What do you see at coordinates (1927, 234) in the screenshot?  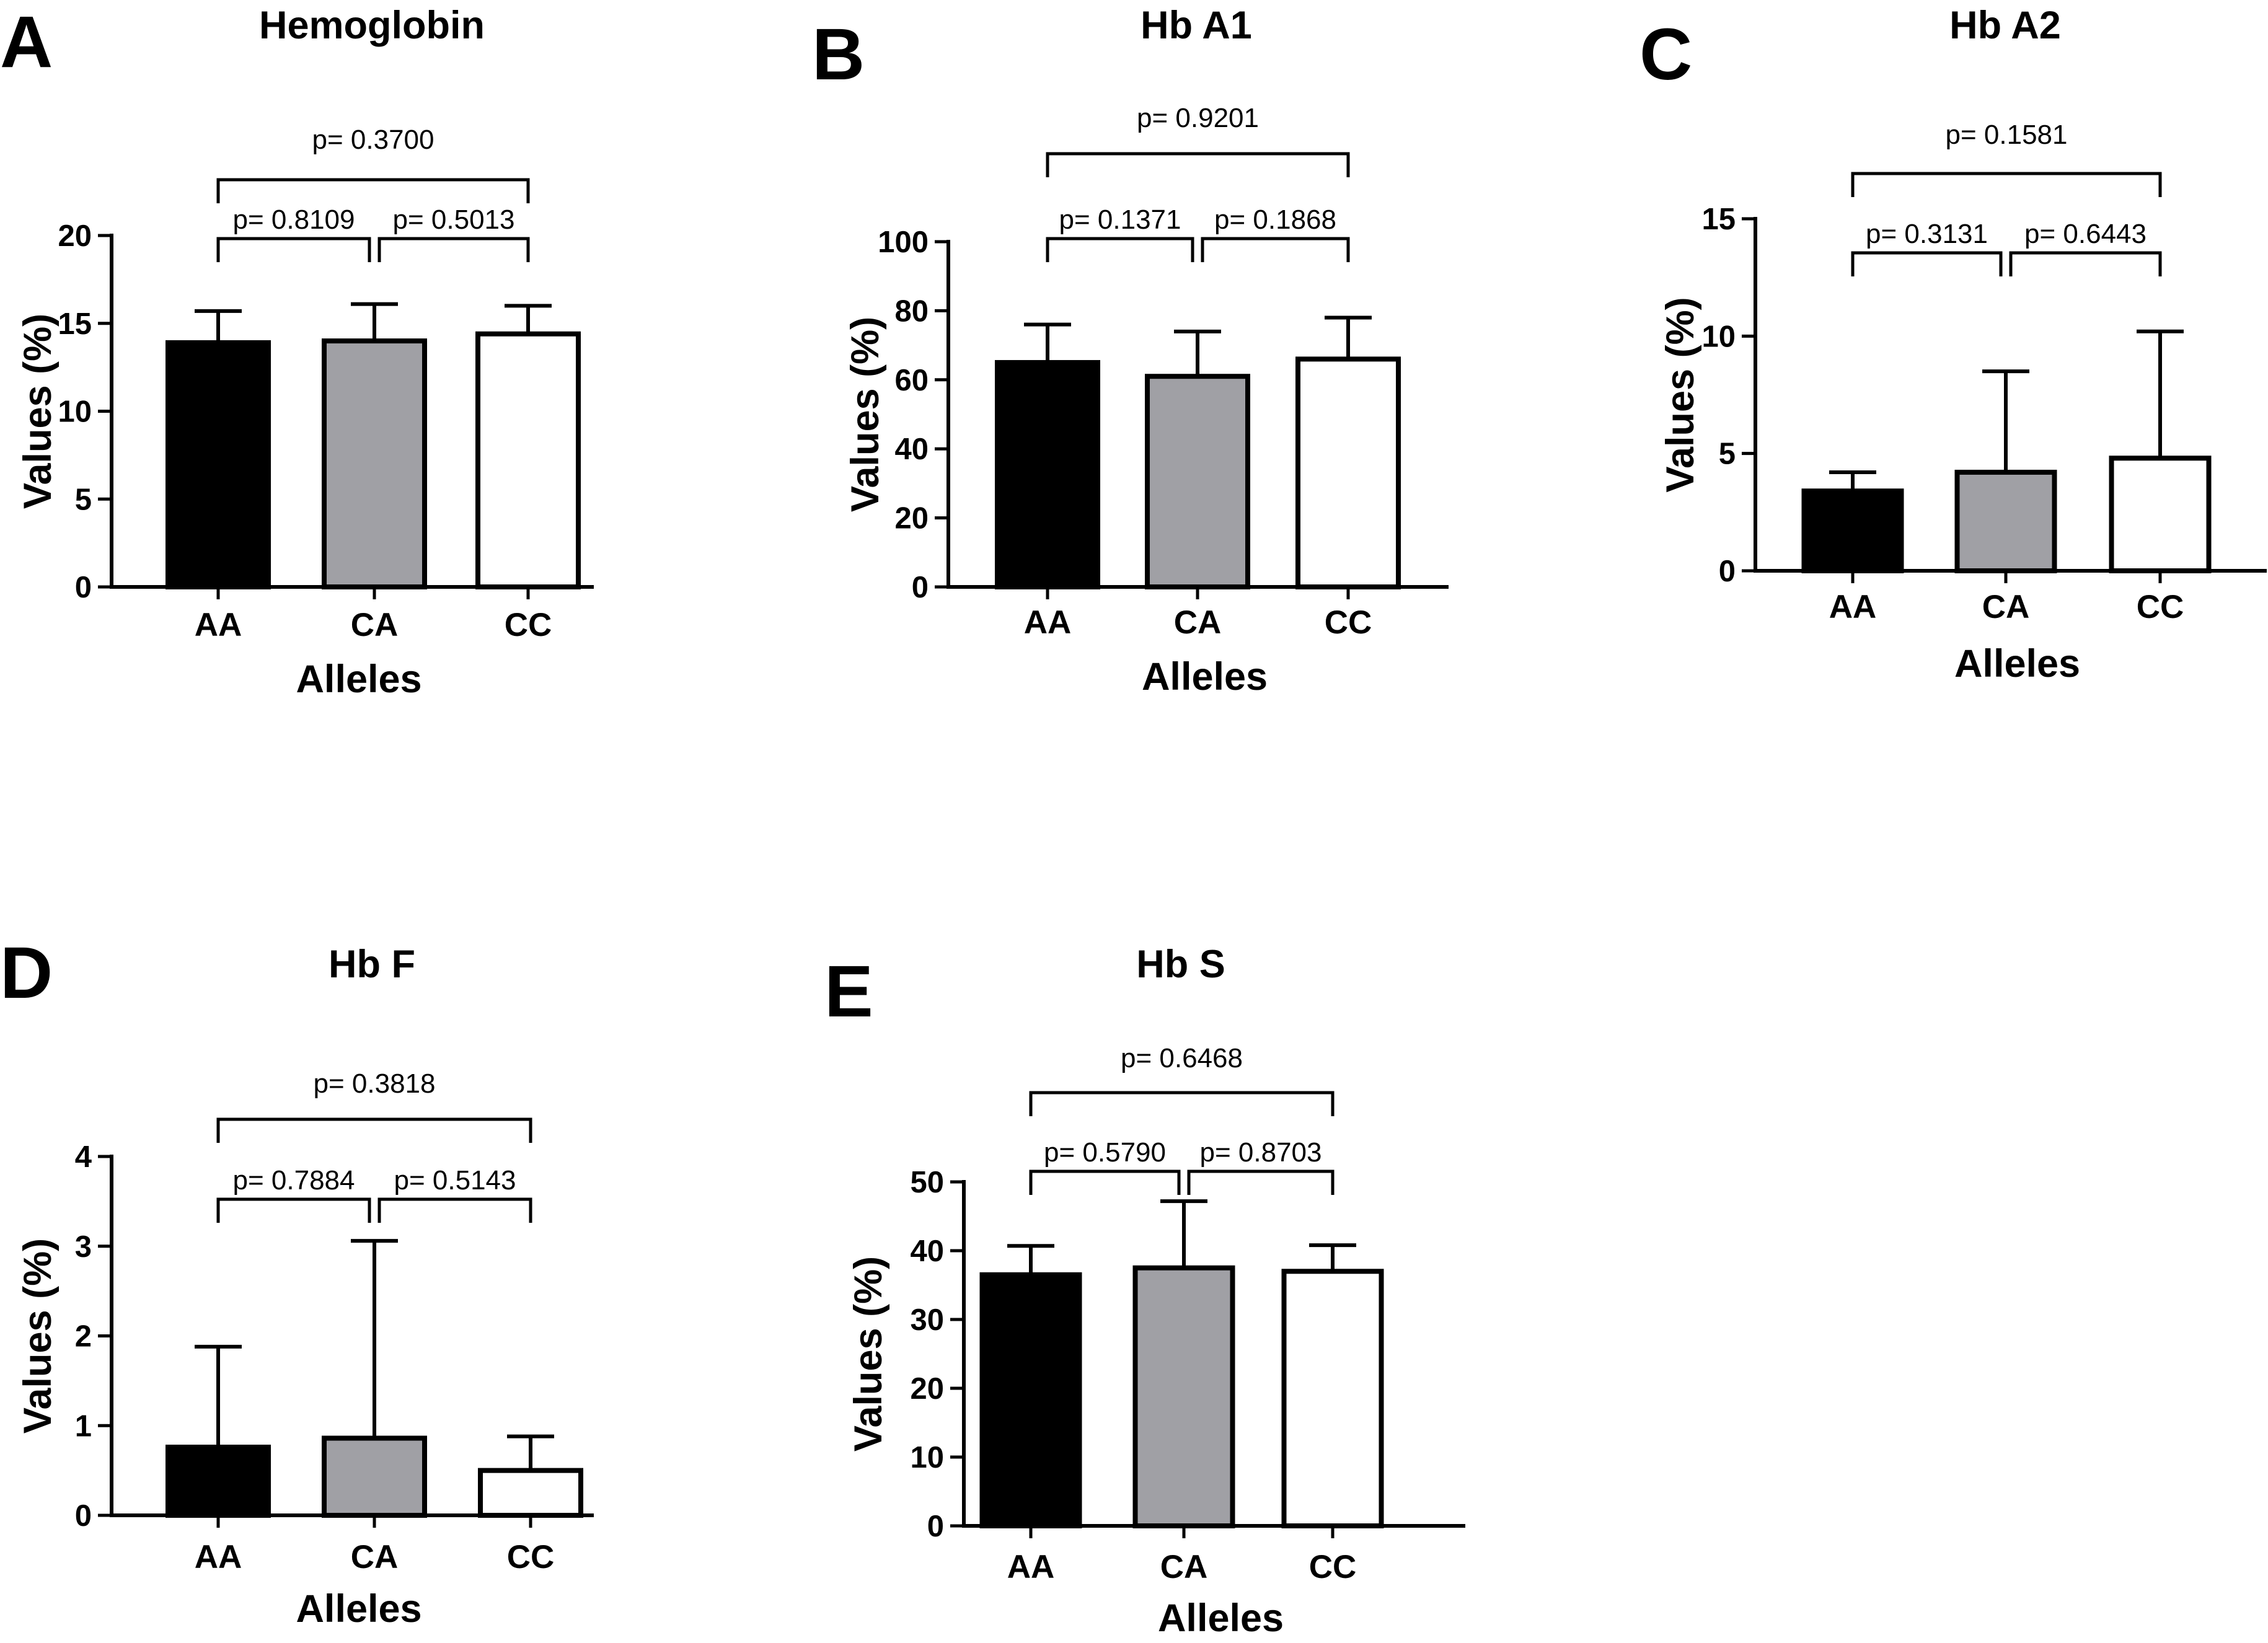 I see `p-value-label: p= 0.3131` at bounding box center [1927, 234].